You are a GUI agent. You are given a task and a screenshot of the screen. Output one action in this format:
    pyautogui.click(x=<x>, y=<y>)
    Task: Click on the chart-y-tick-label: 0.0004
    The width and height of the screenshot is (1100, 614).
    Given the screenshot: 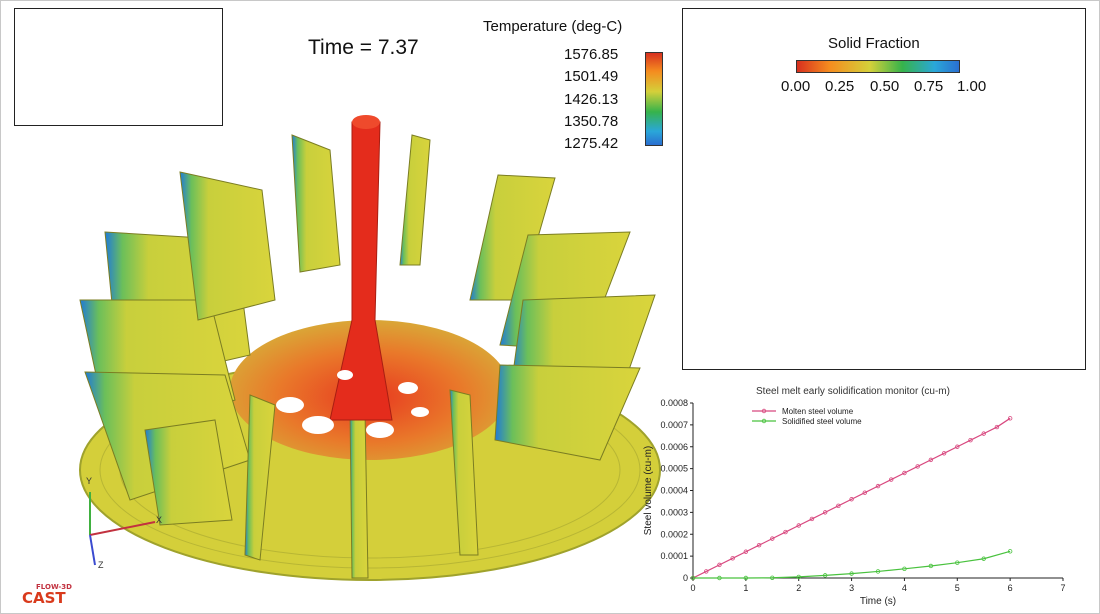 What is the action you would take?
    pyautogui.click(x=674, y=491)
    